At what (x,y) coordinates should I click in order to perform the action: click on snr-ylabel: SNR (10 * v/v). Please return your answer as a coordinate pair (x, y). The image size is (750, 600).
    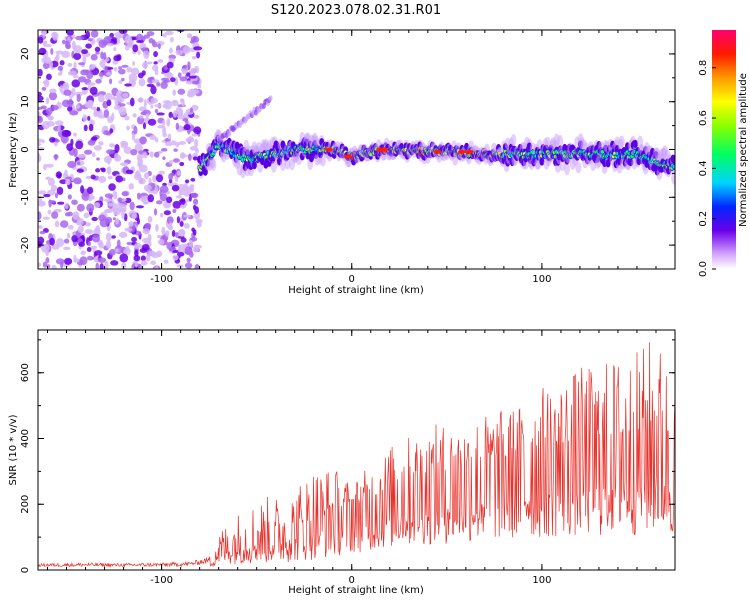
    Looking at the image, I should click on (13, 449).